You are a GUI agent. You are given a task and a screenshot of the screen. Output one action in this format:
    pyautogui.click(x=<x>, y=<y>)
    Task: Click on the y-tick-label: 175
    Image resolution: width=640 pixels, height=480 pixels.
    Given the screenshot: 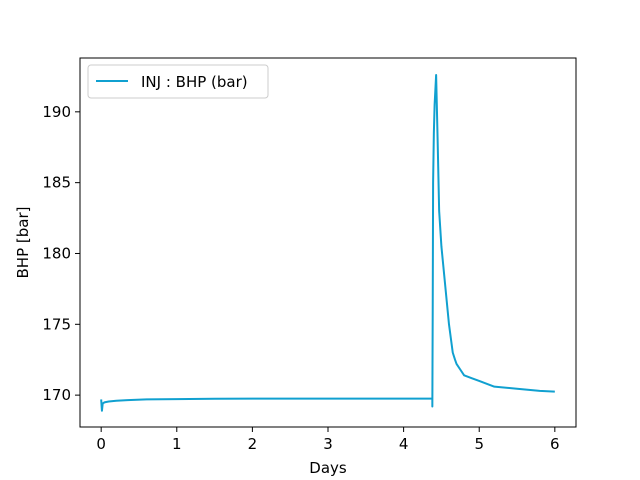 What is the action you would take?
    pyautogui.click(x=56, y=324)
    